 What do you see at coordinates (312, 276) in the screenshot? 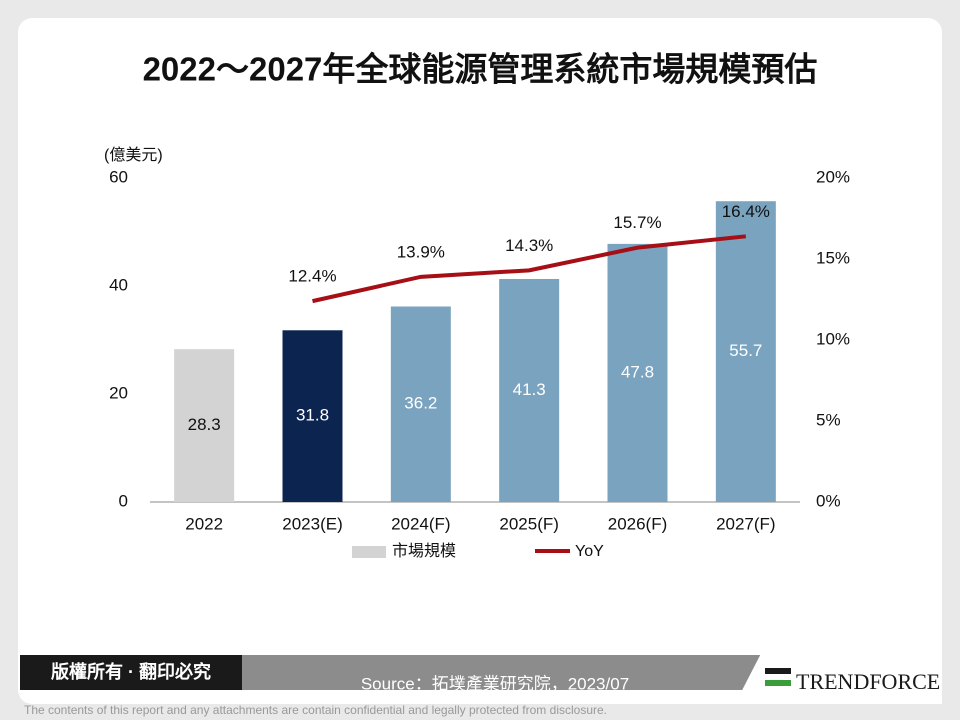
I see `line-value-label: 12.4%` at bounding box center [312, 276].